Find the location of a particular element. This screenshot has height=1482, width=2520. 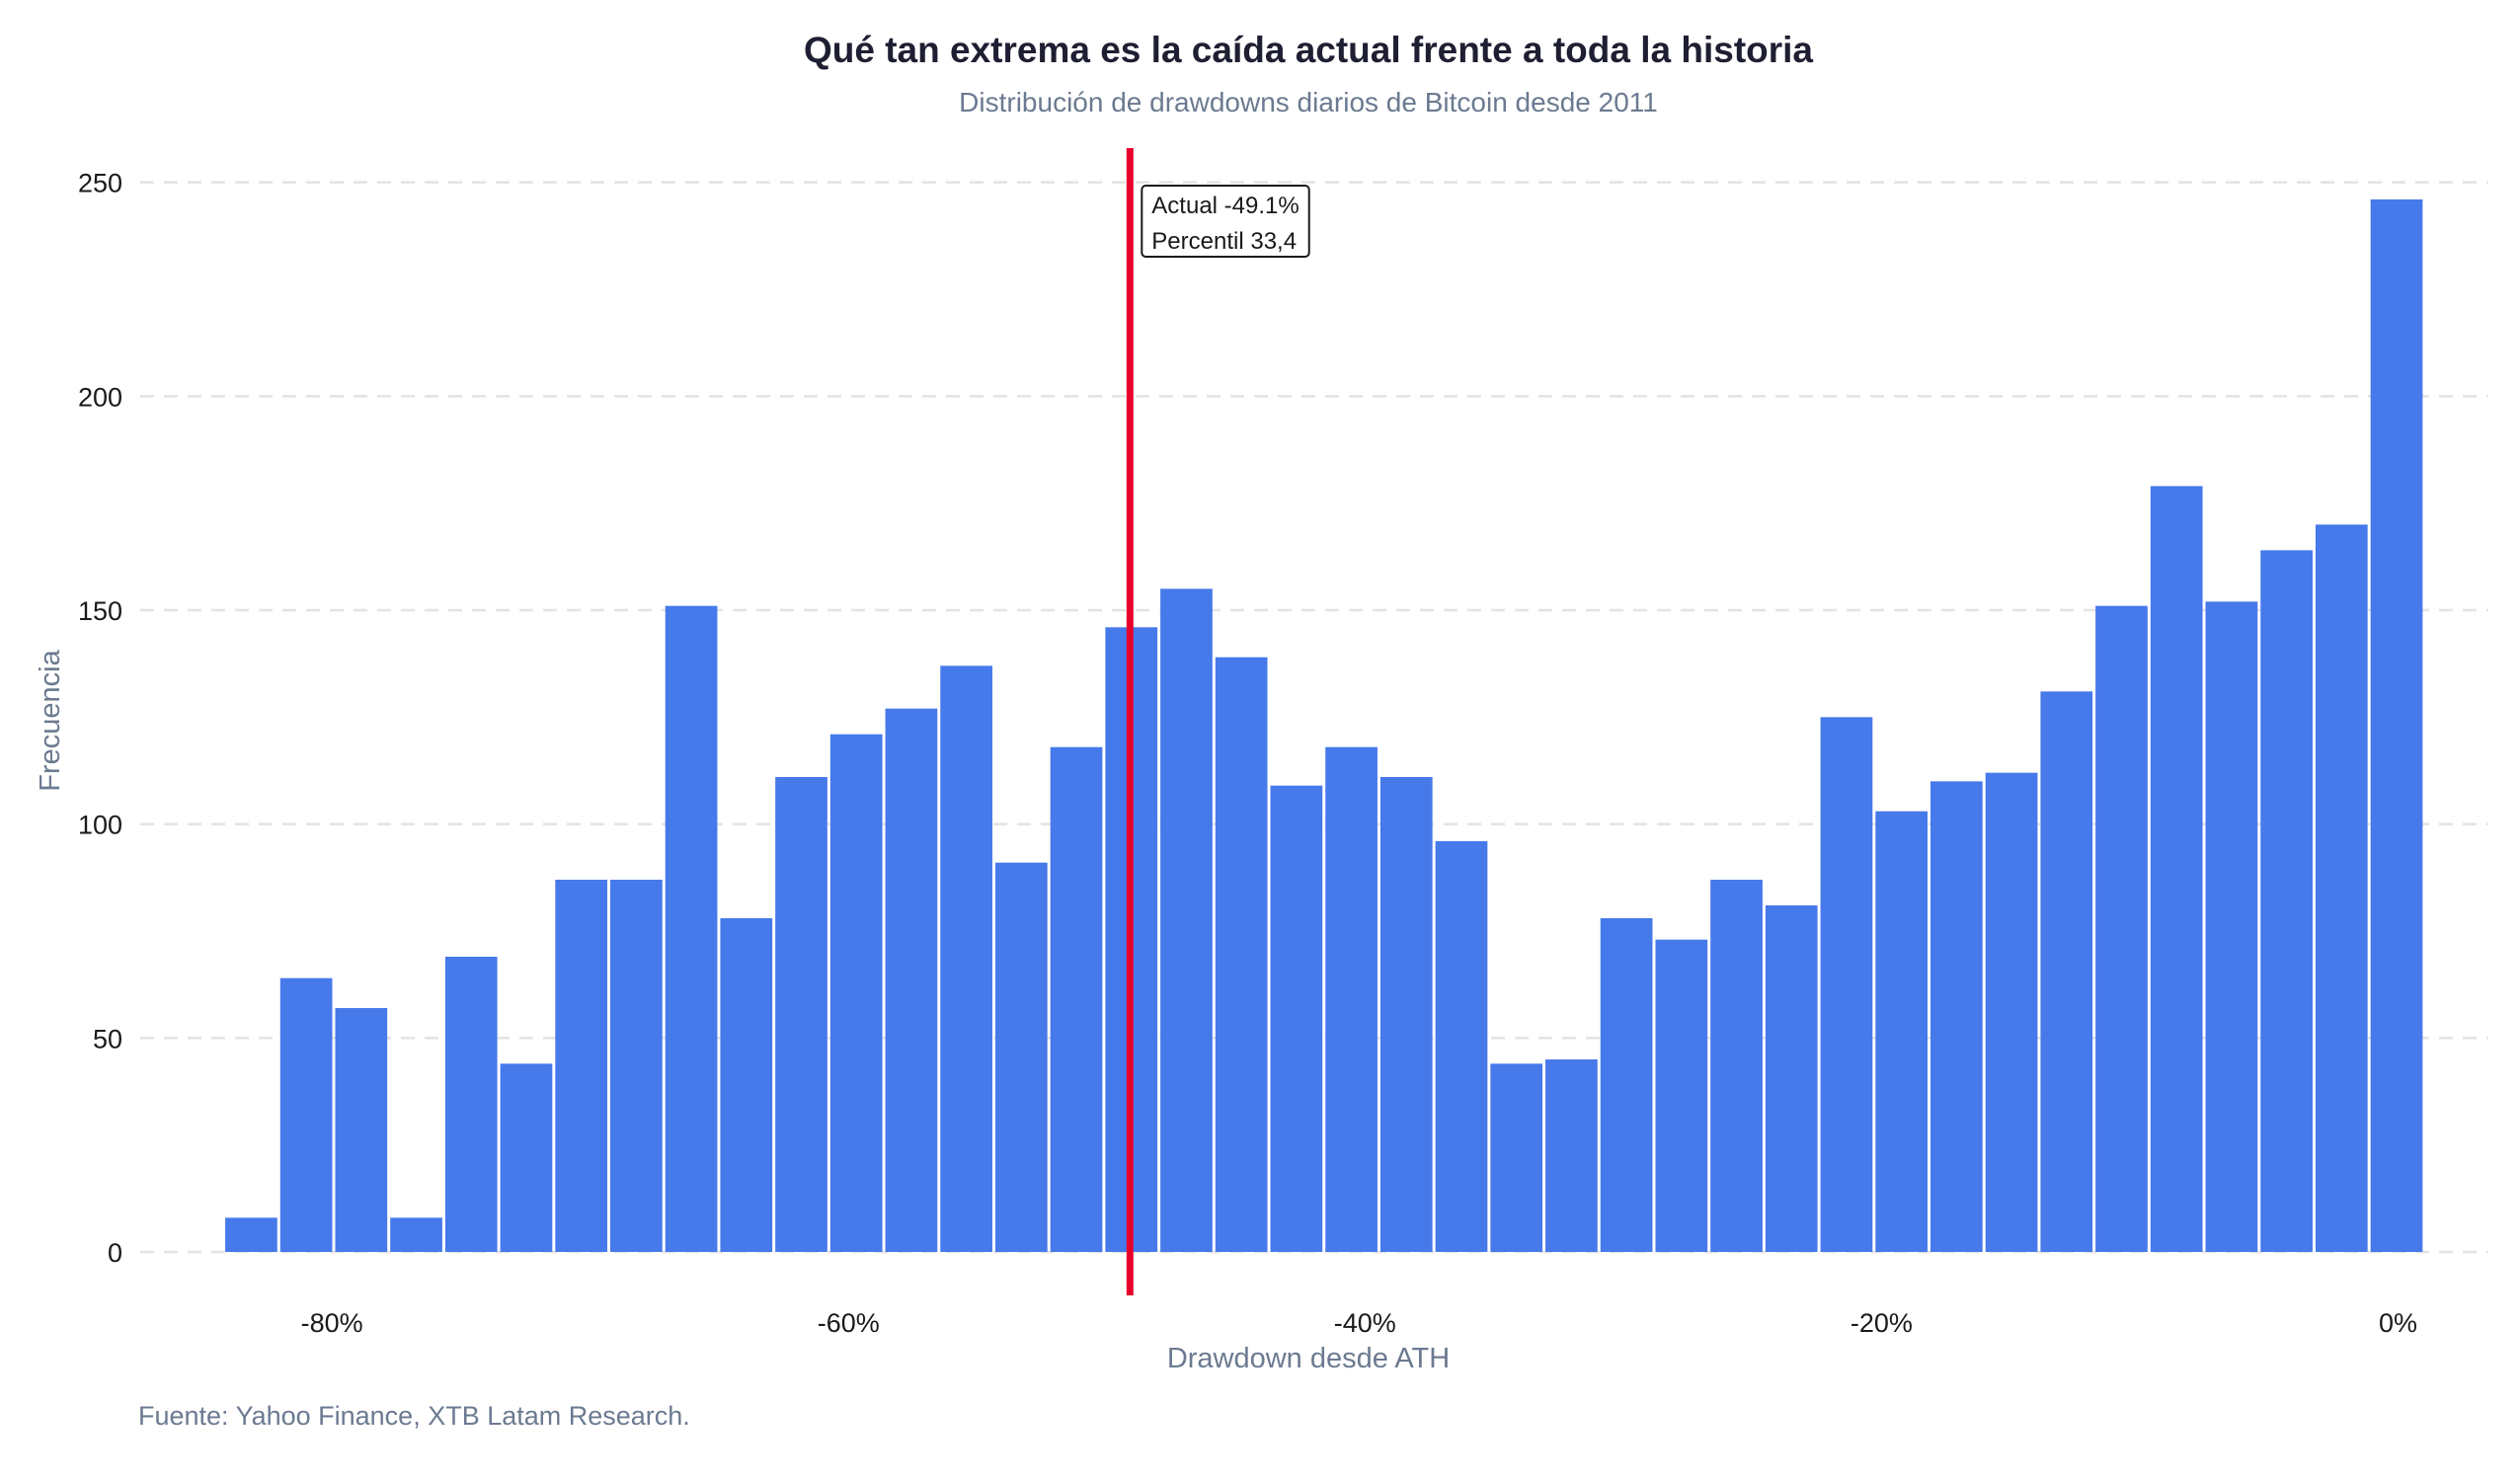

y-tick-label: 50 is located at coordinates (108, 1038).